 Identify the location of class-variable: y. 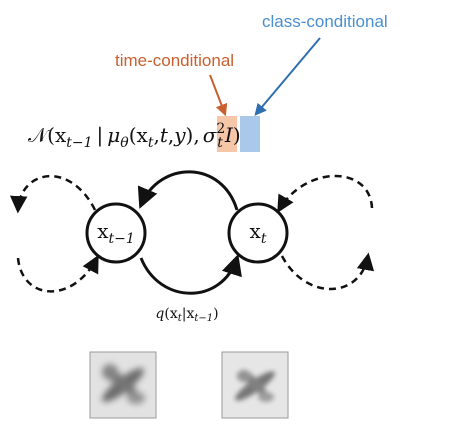
(179, 135).